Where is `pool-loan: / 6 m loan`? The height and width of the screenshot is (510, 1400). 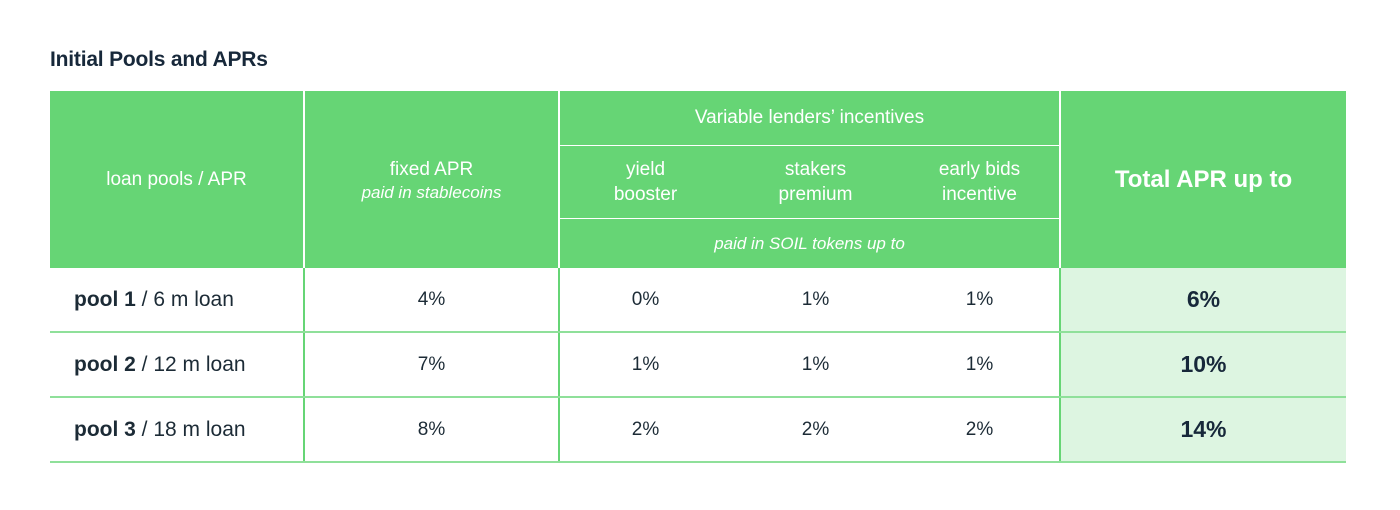
pool-loan: / 6 m loan is located at coordinates (184, 299).